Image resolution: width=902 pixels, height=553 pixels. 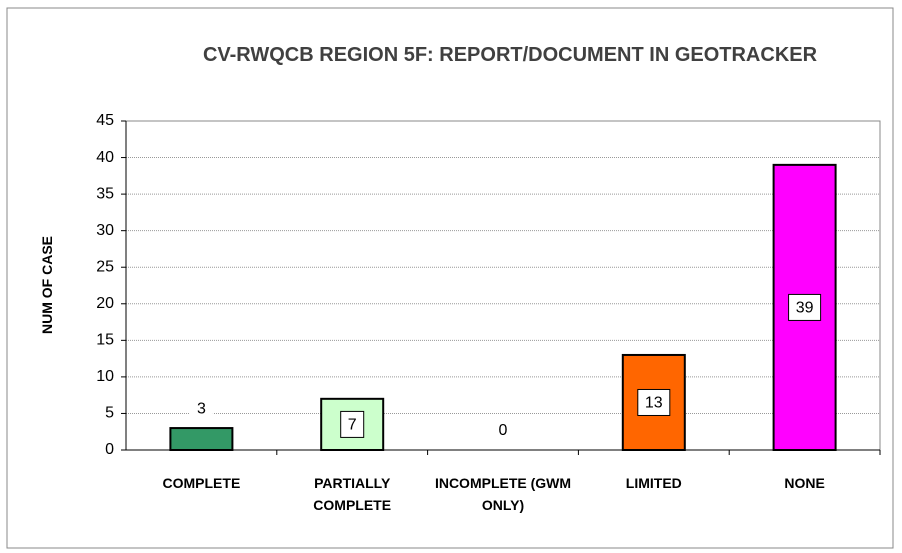 I want to click on data-label: 3, so click(x=201, y=408).